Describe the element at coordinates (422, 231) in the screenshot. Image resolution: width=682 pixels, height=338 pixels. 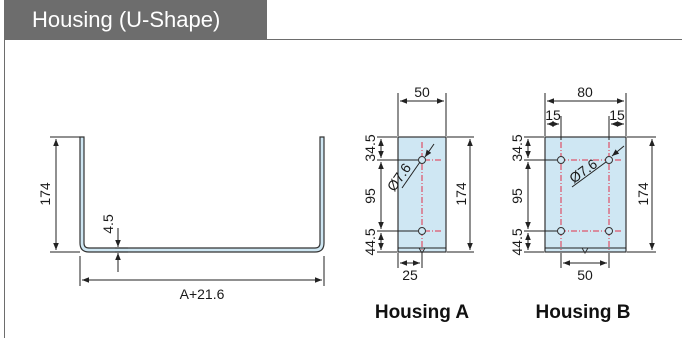
I see `housing-a-hole-bottom` at that location.